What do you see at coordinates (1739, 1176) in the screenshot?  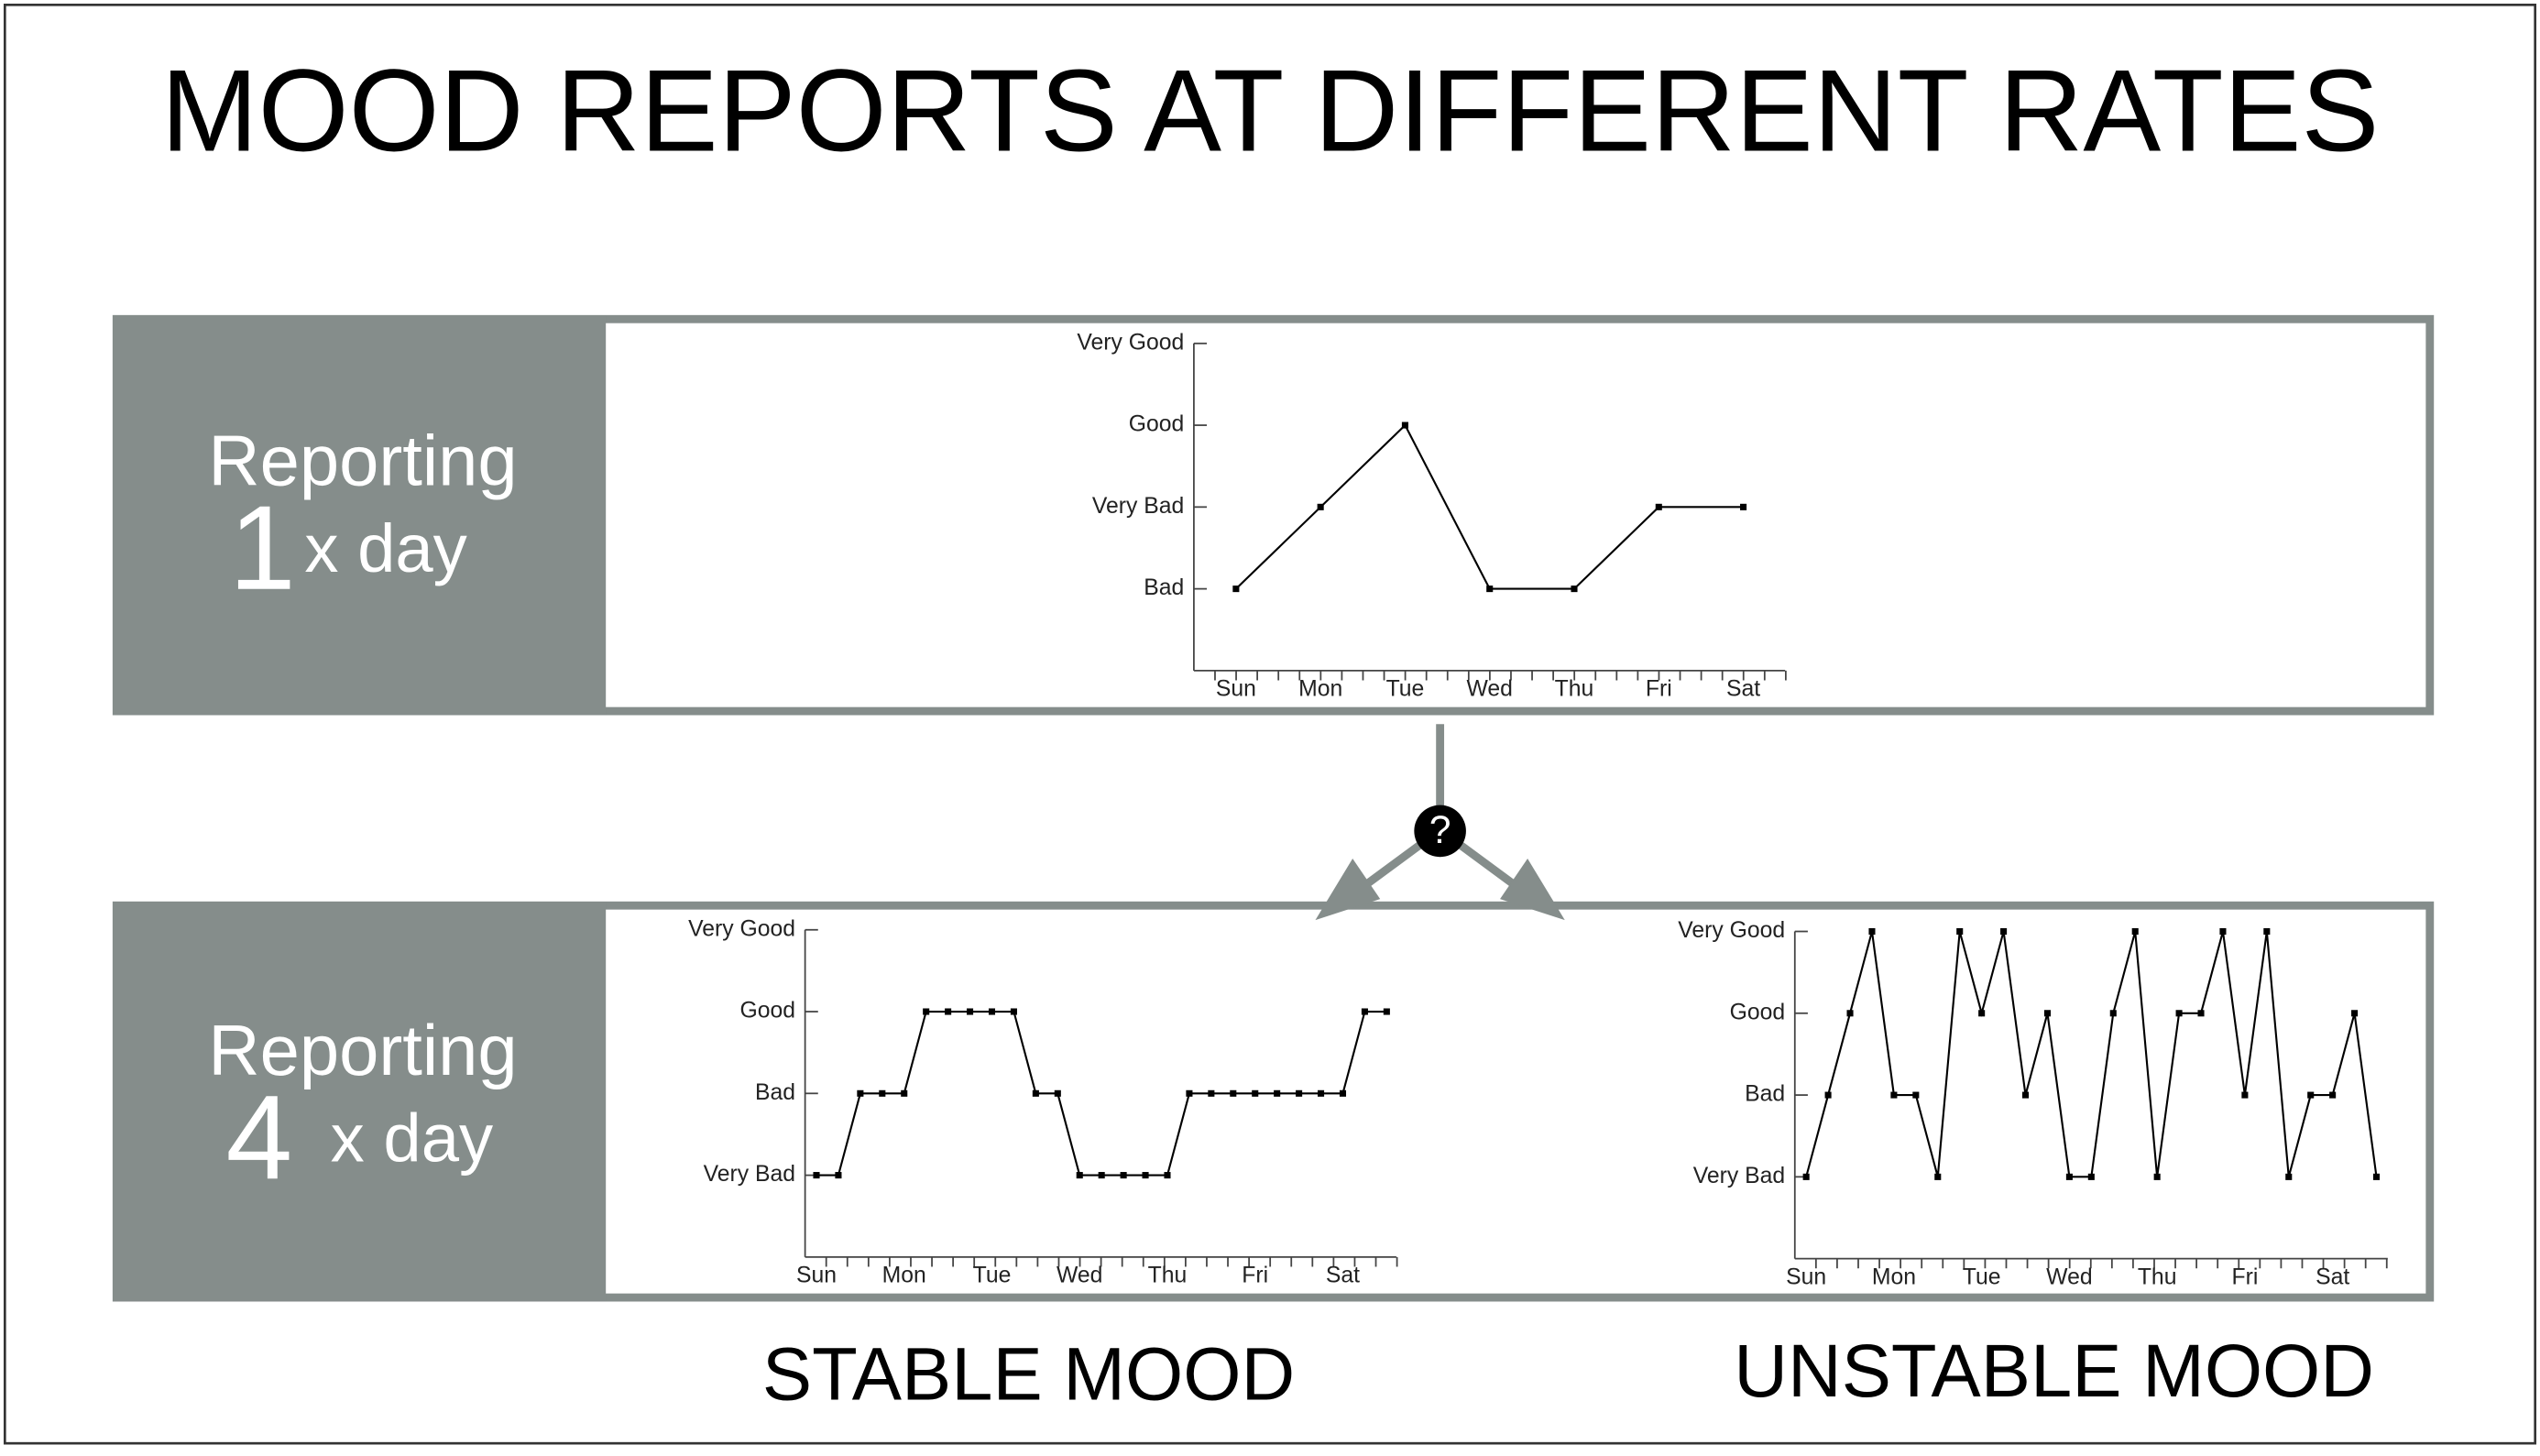 I see `y-tick-label: Very Bad` at bounding box center [1739, 1176].